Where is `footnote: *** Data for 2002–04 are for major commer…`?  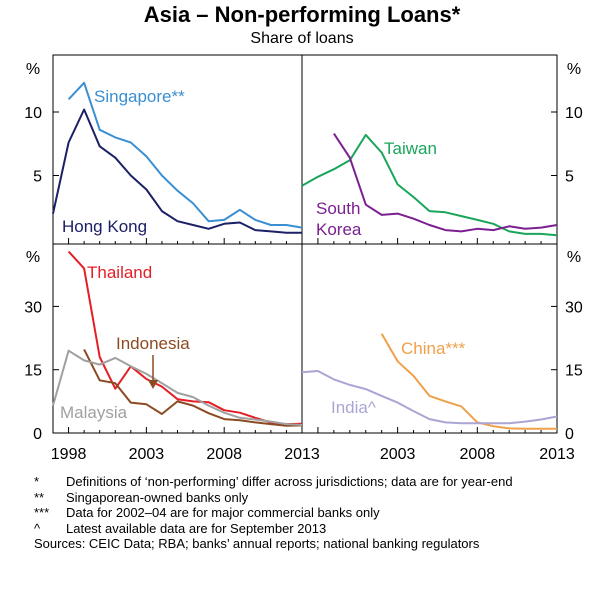
footnote: *** Data for 2002–04 are for major commer… is located at coordinates (317, 513).